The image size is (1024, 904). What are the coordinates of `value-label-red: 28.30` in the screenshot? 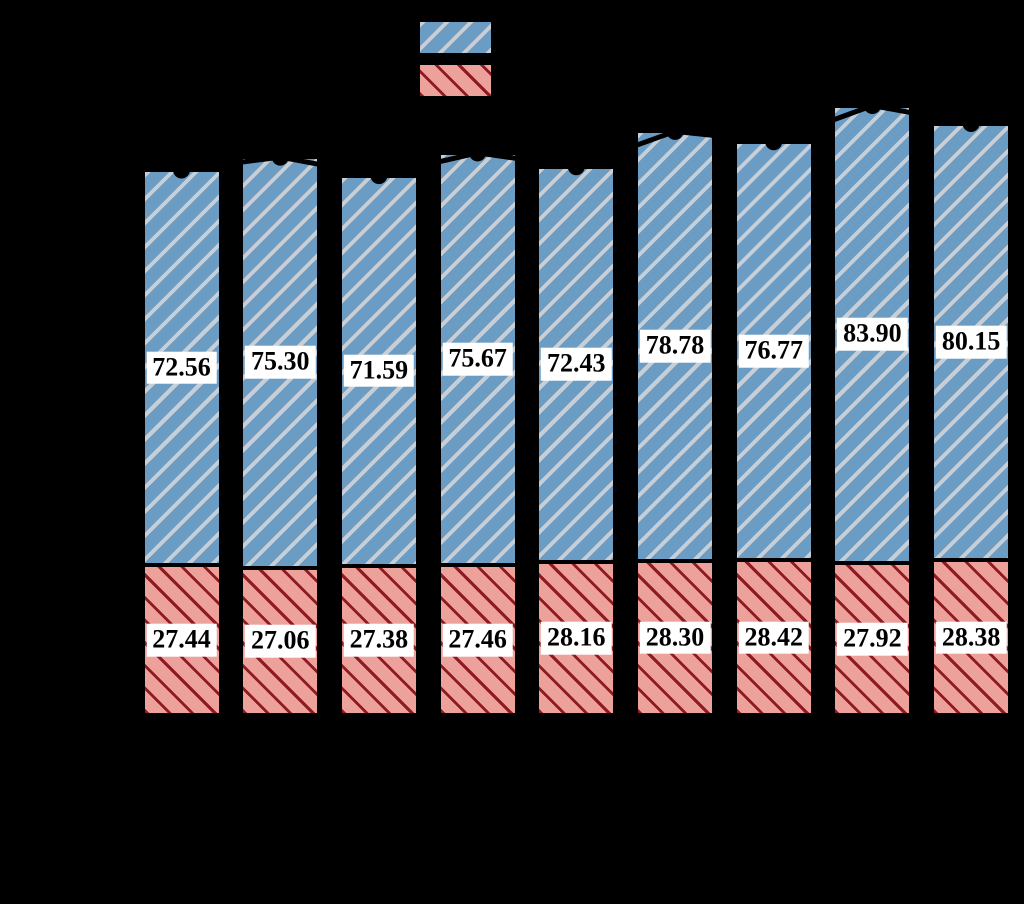 It's located at (675, 638).